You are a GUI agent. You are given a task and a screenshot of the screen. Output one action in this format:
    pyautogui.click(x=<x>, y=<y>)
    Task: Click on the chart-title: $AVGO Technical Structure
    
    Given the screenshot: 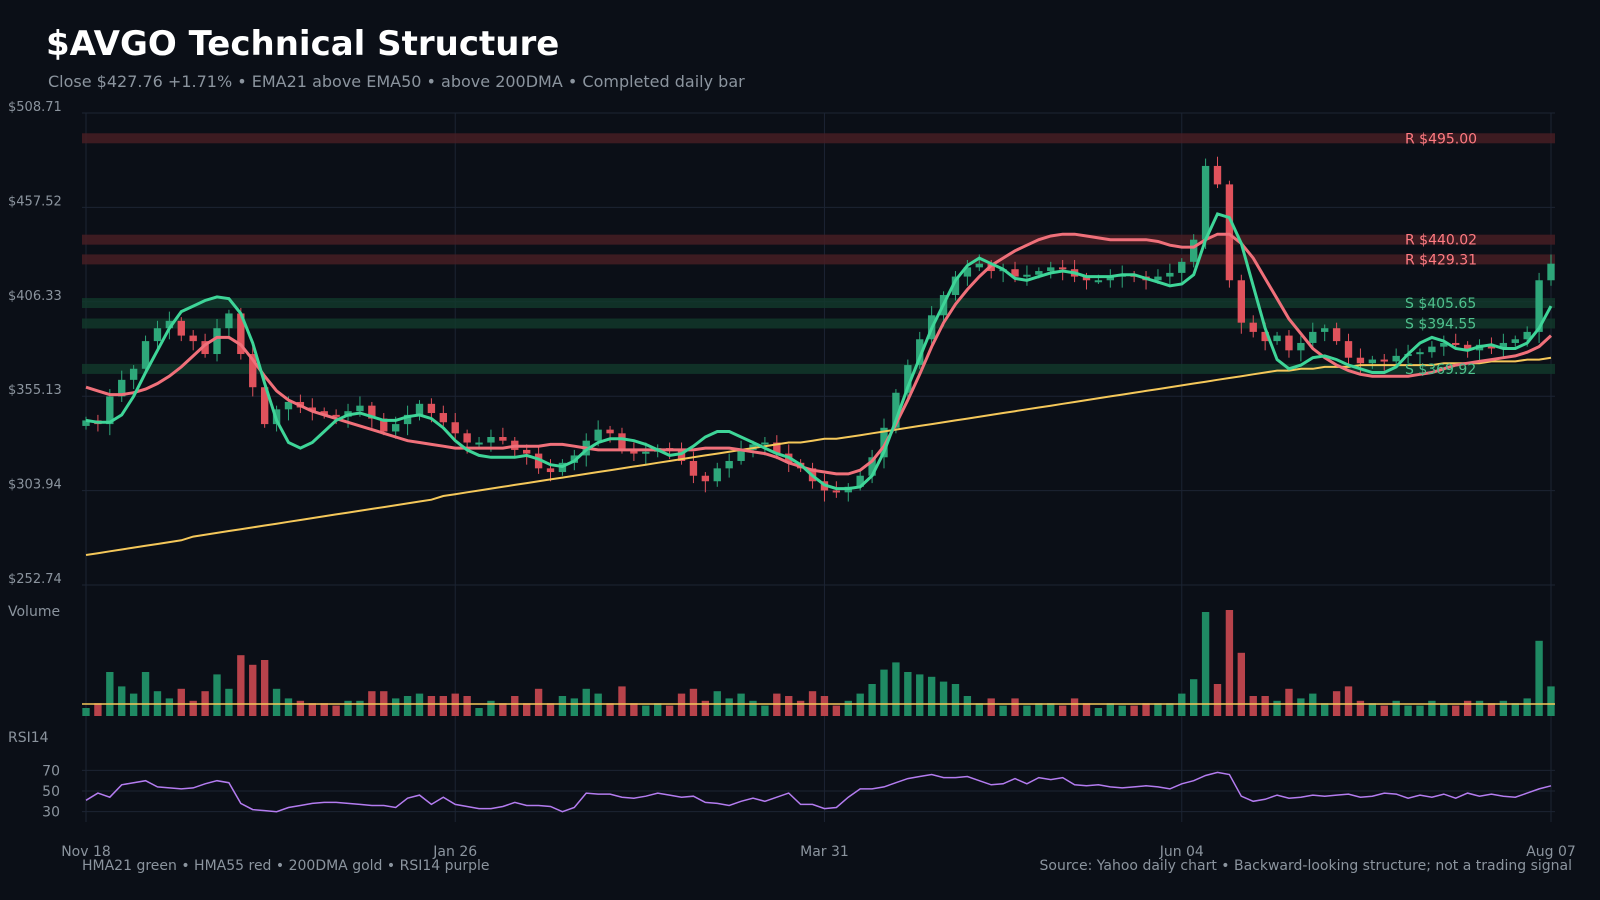 What is the action you would take?
    pyautogui.click(x=303, y=44)
    